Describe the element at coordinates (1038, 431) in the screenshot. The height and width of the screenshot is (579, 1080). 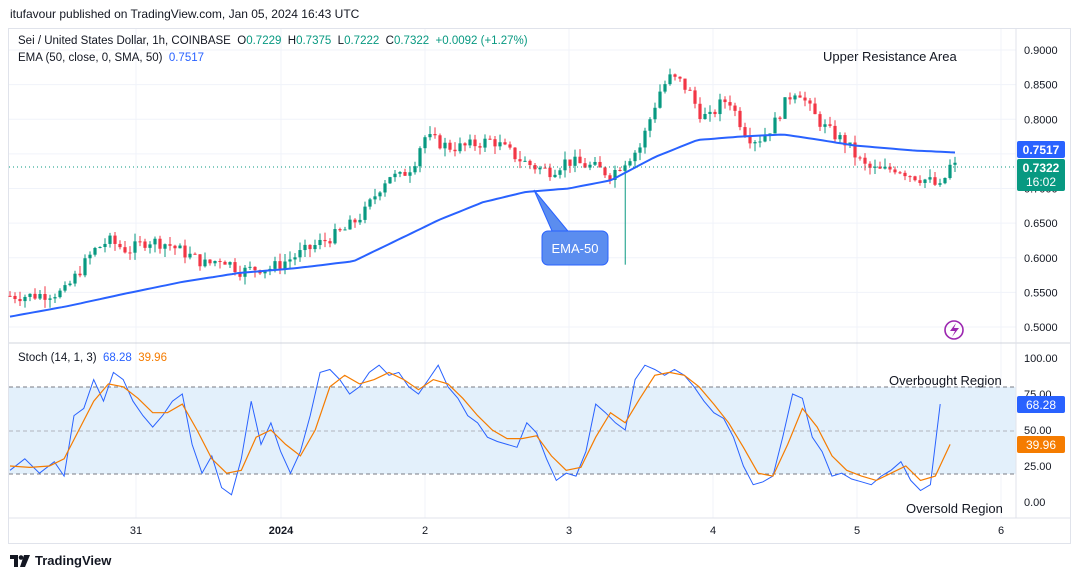
I see `stoch-tick-label: 50.00` at that location.